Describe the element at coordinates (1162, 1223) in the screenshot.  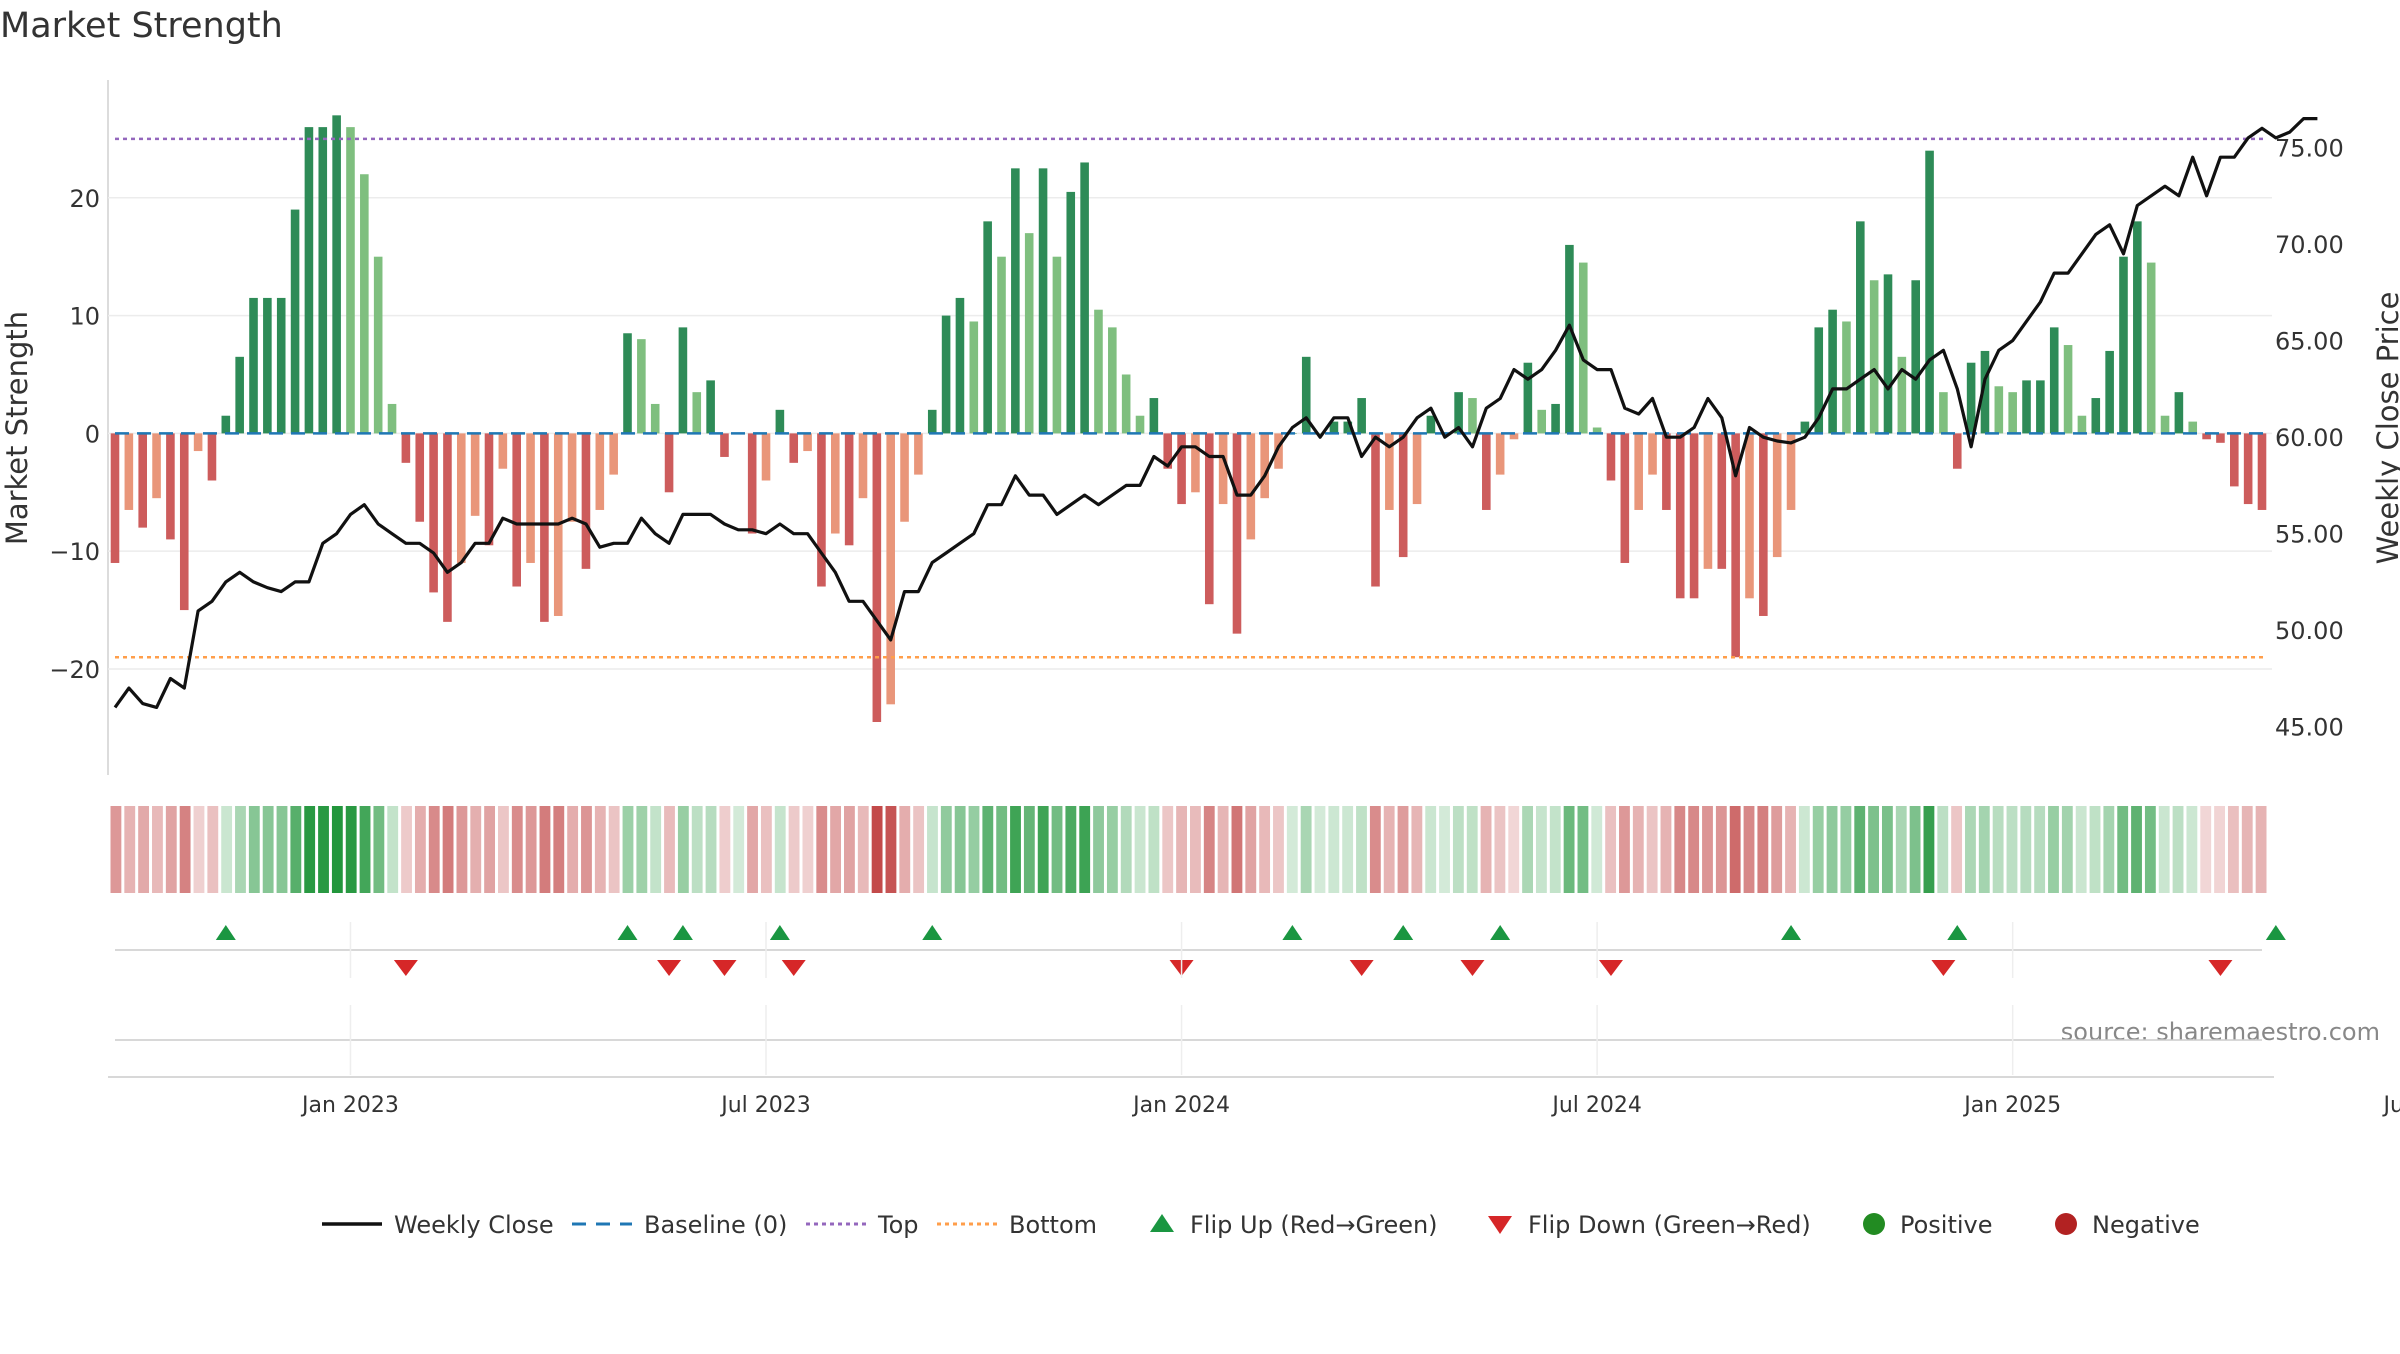
I see `legend-triangle-up` at that location.